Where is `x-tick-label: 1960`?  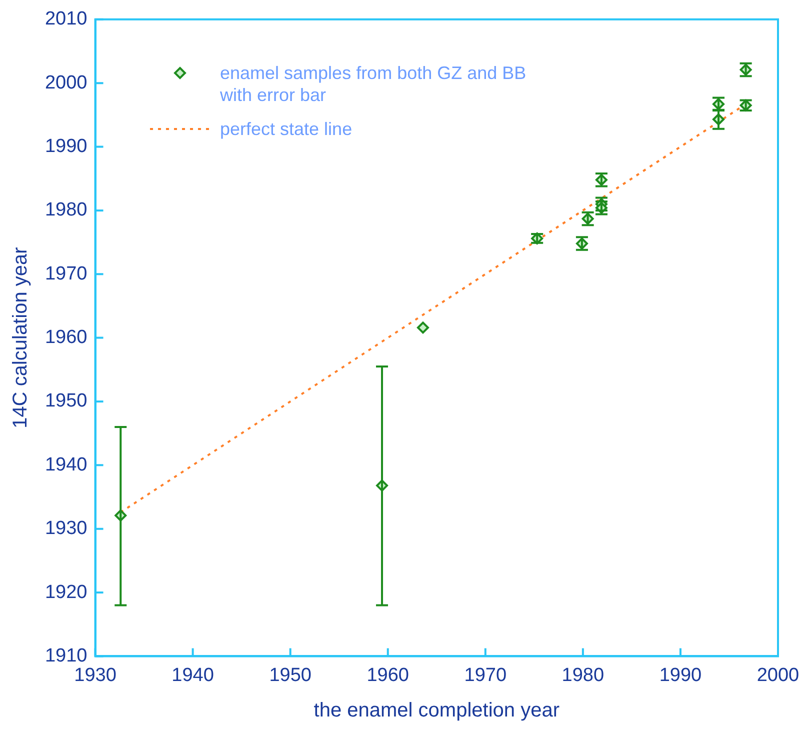 x-tick-label: 1960 is located at coordinates (388, 675).